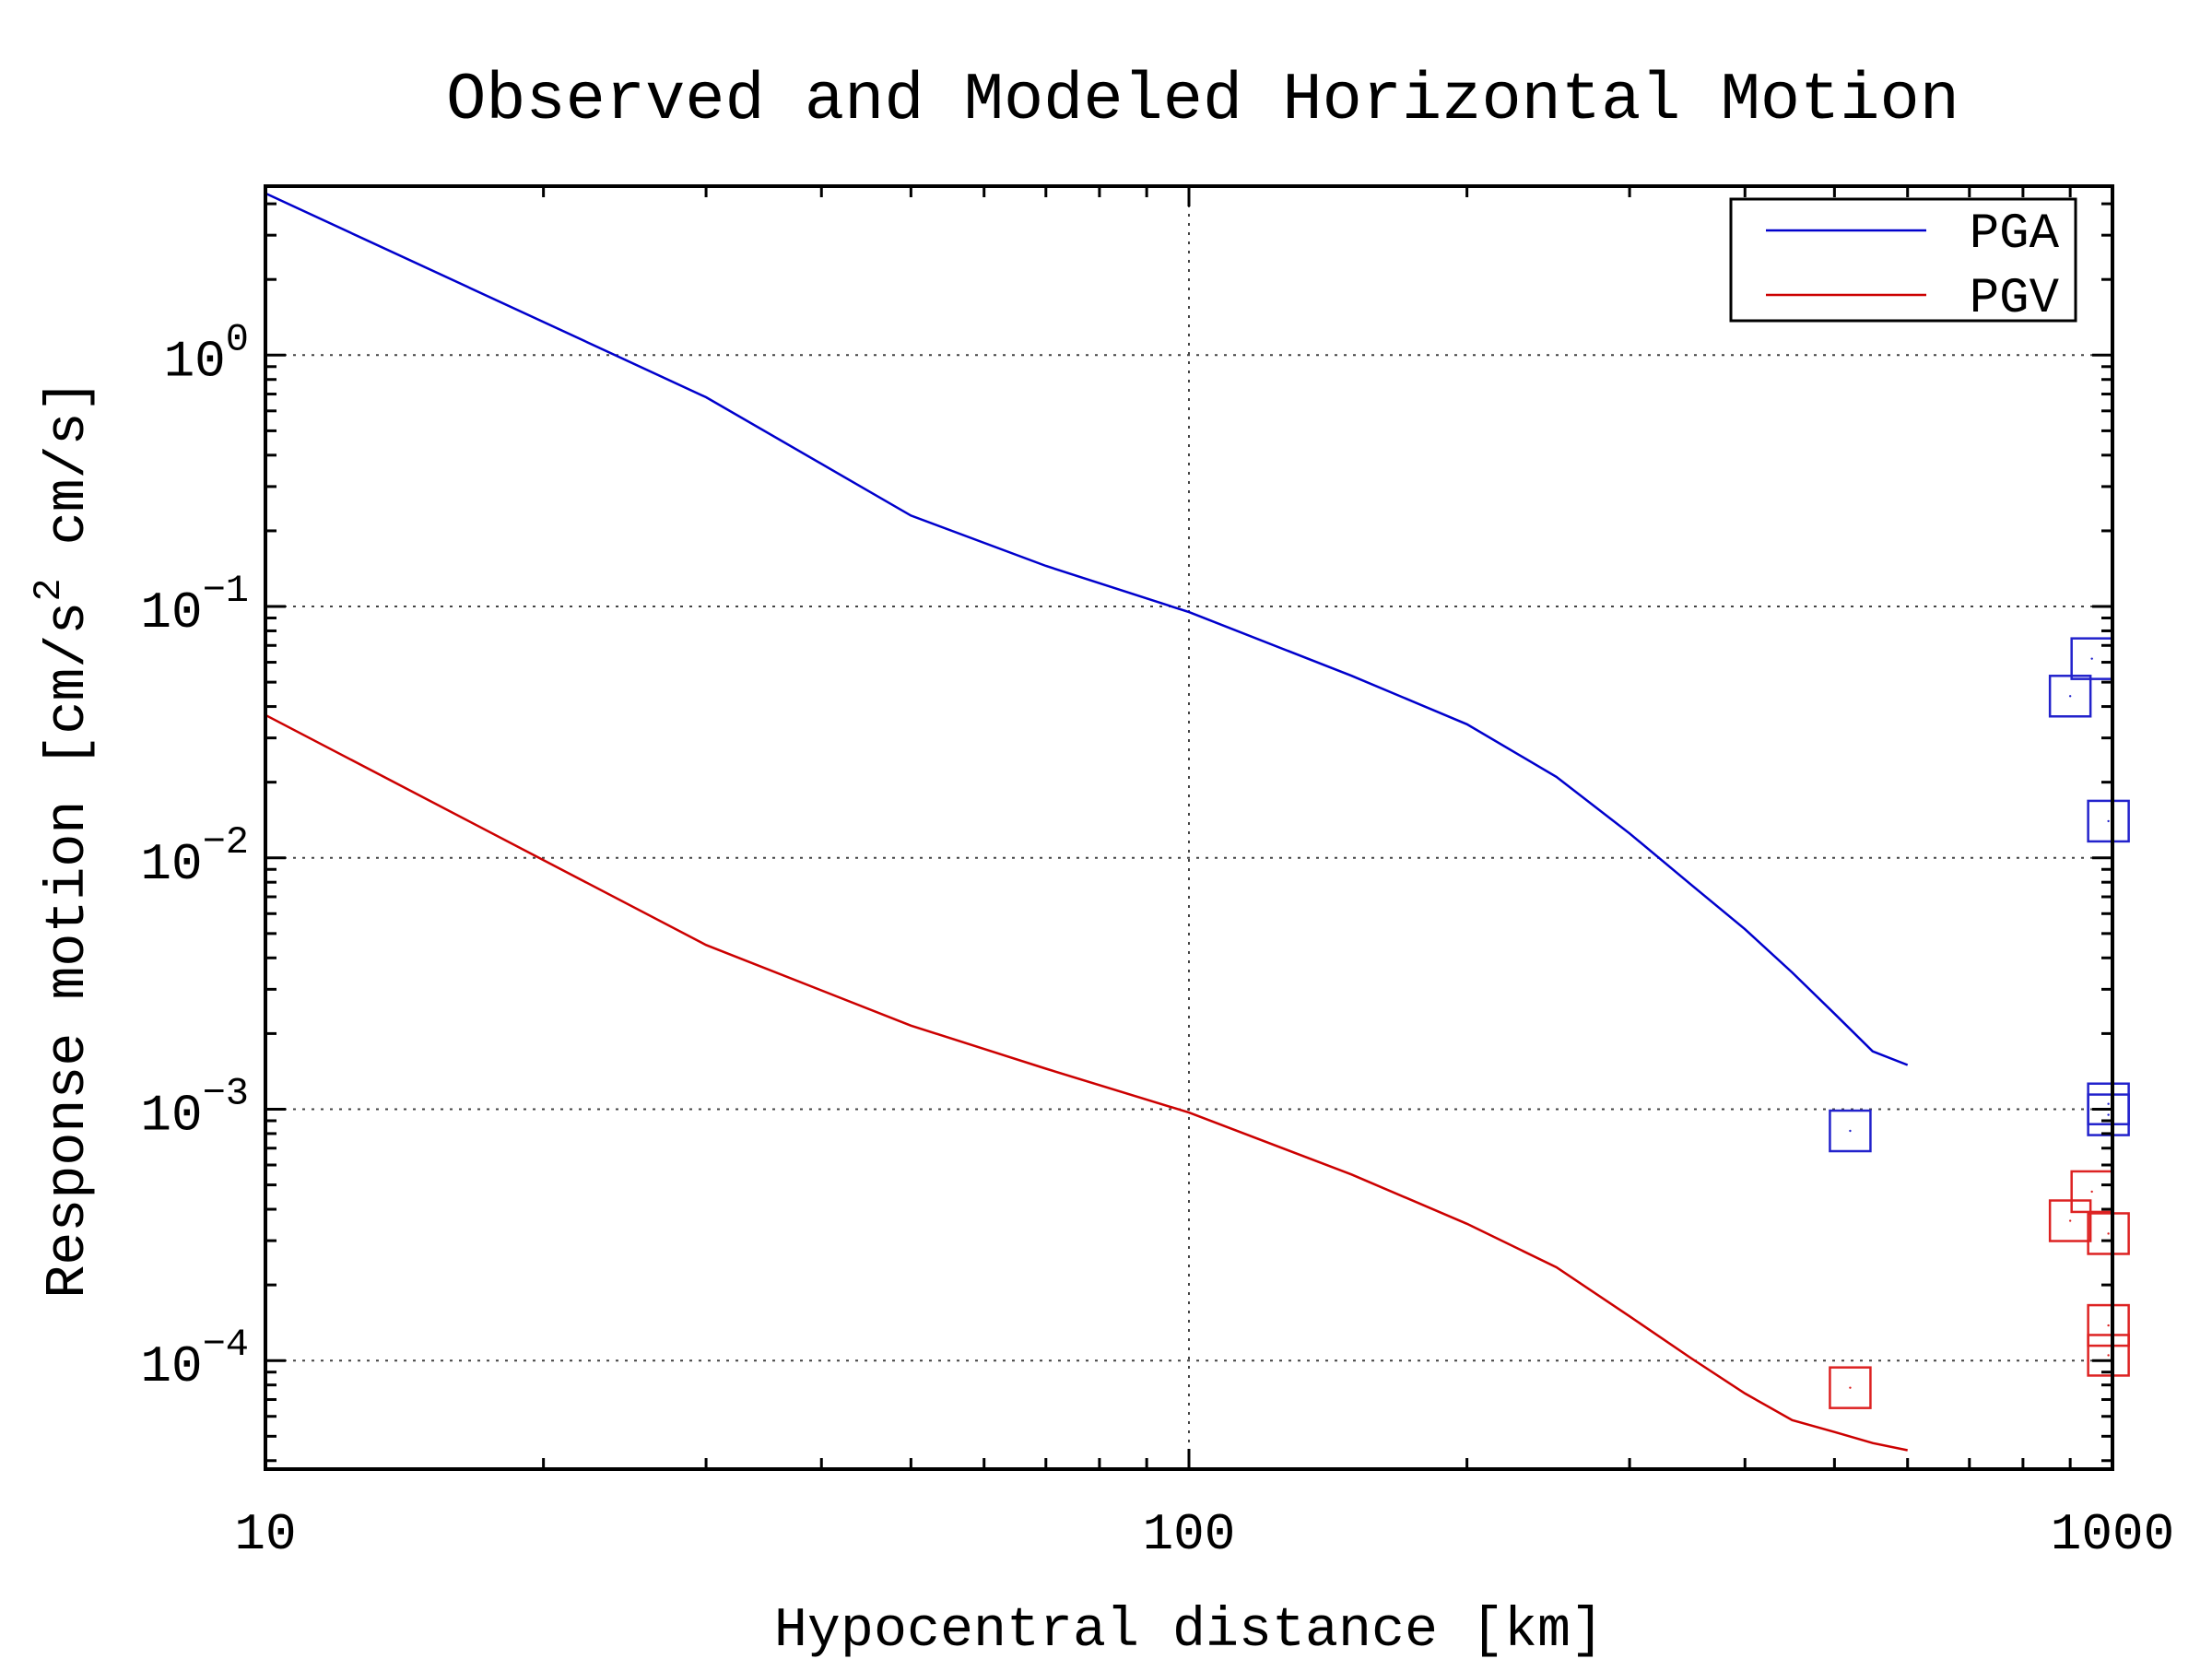 This screenshot has height=1659, width=2212. What do you see at coordinates (226, 1345) in the screenshot?
I see `y-tick-label-exponent: −4` at bounding box center [226, 1345].